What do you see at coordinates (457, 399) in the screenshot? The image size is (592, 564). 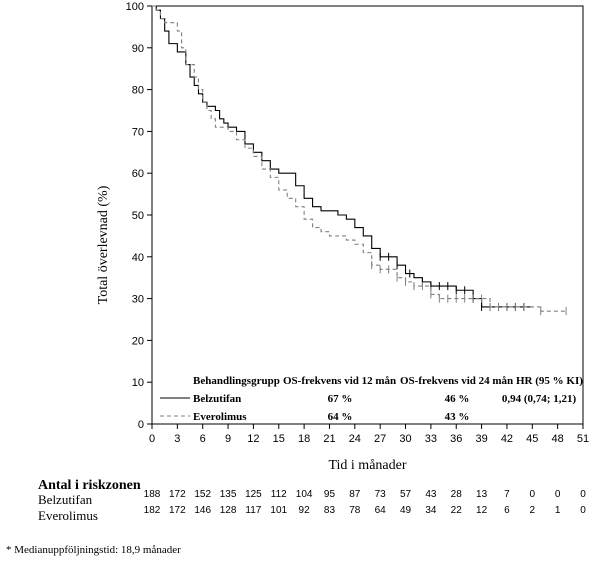 I see `legend-os24-value: 46 %` at bounding box center [457, 399].